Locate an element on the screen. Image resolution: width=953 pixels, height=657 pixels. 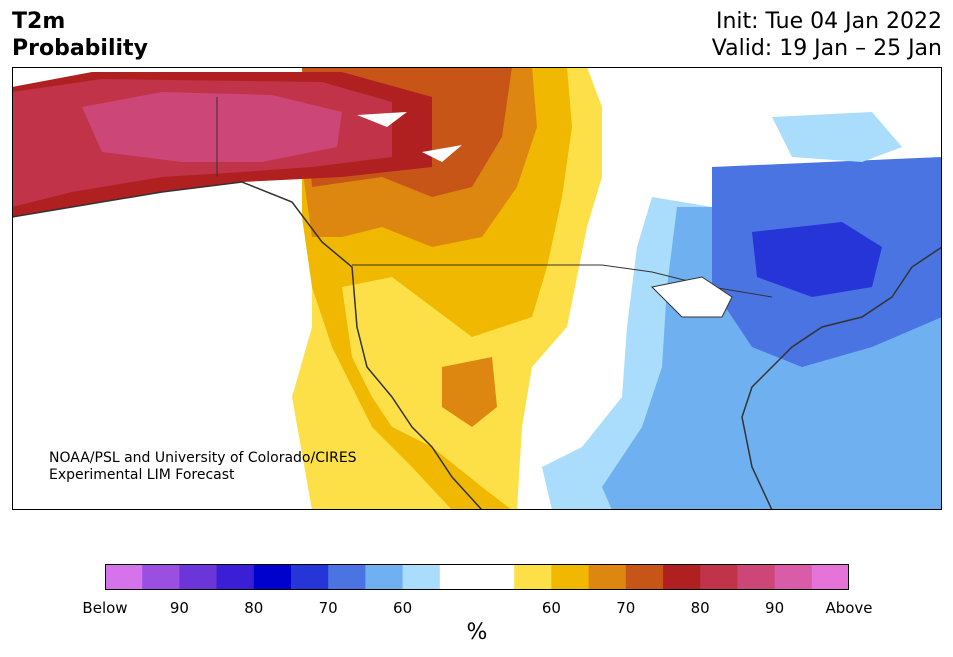
zone-lightblue-ne is located at coordinates (837, 137).